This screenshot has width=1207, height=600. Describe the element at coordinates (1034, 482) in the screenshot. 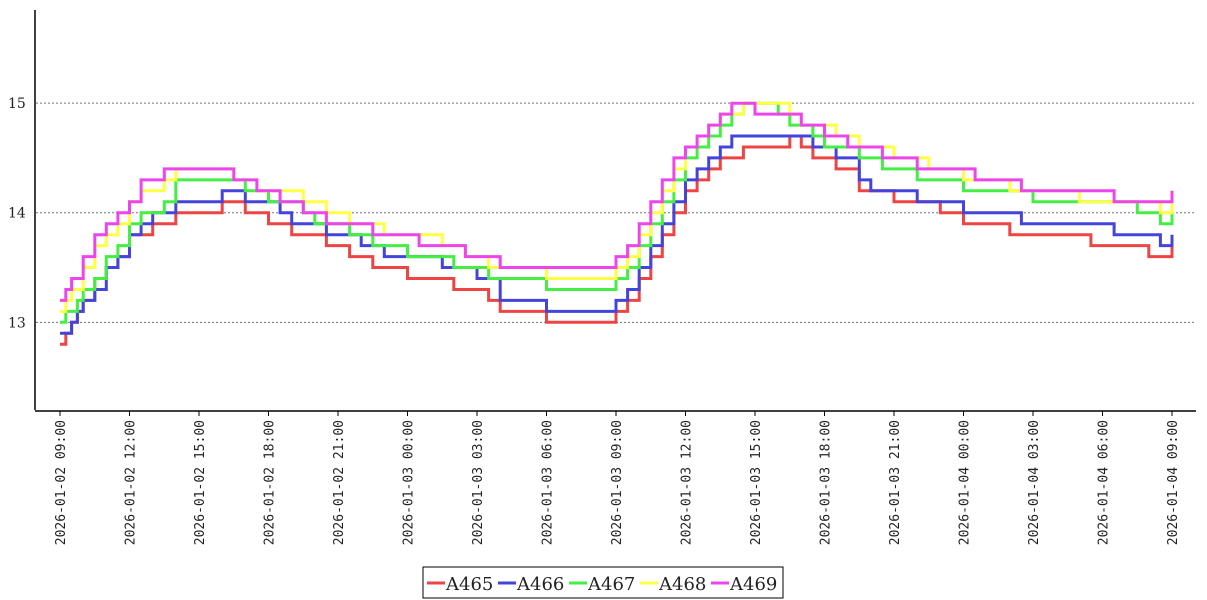

I see `x-tick-label: 2026-01-04 03:00` at that location.